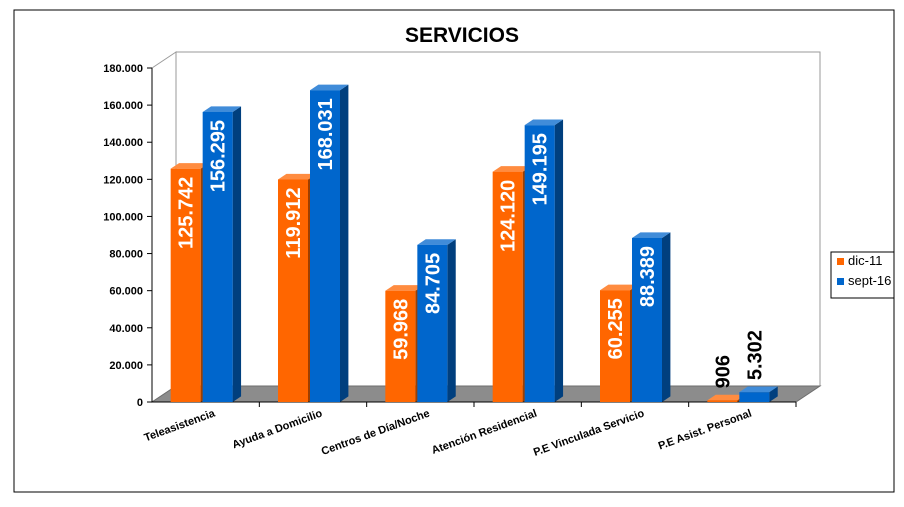  I want to click on data-label: 906, so click(723, 371).